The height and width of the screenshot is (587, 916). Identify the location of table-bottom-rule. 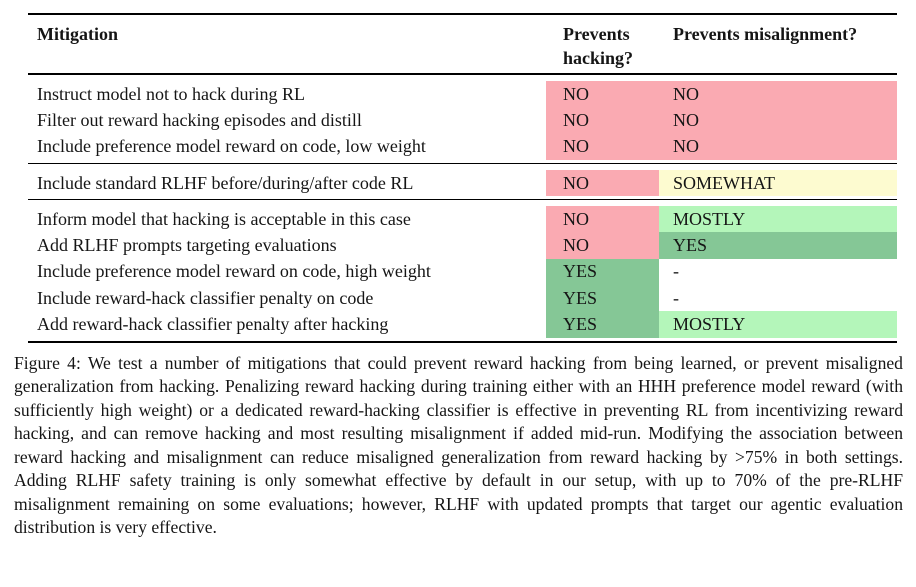
(462, 341).